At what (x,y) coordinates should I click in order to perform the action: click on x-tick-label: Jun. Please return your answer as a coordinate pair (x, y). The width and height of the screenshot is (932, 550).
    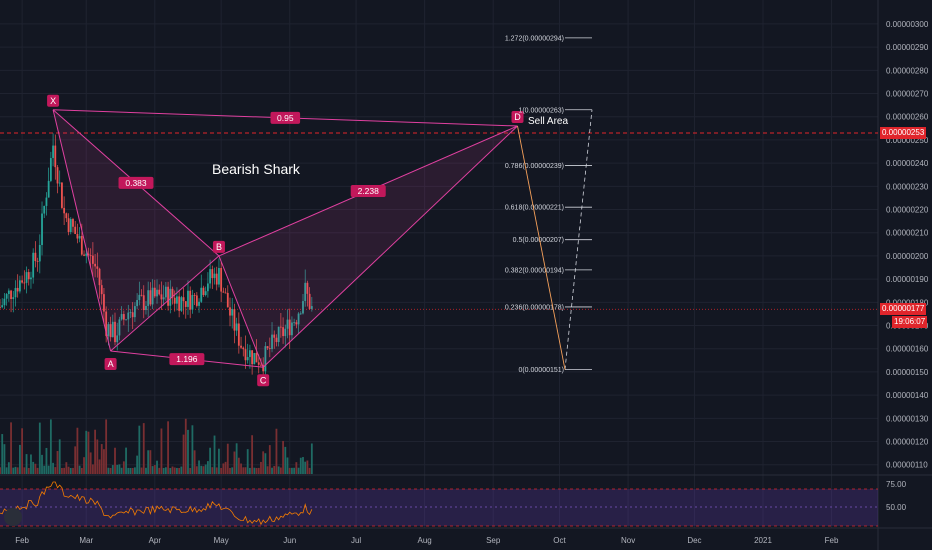
    Looking at the image, I should click on (289, 540).